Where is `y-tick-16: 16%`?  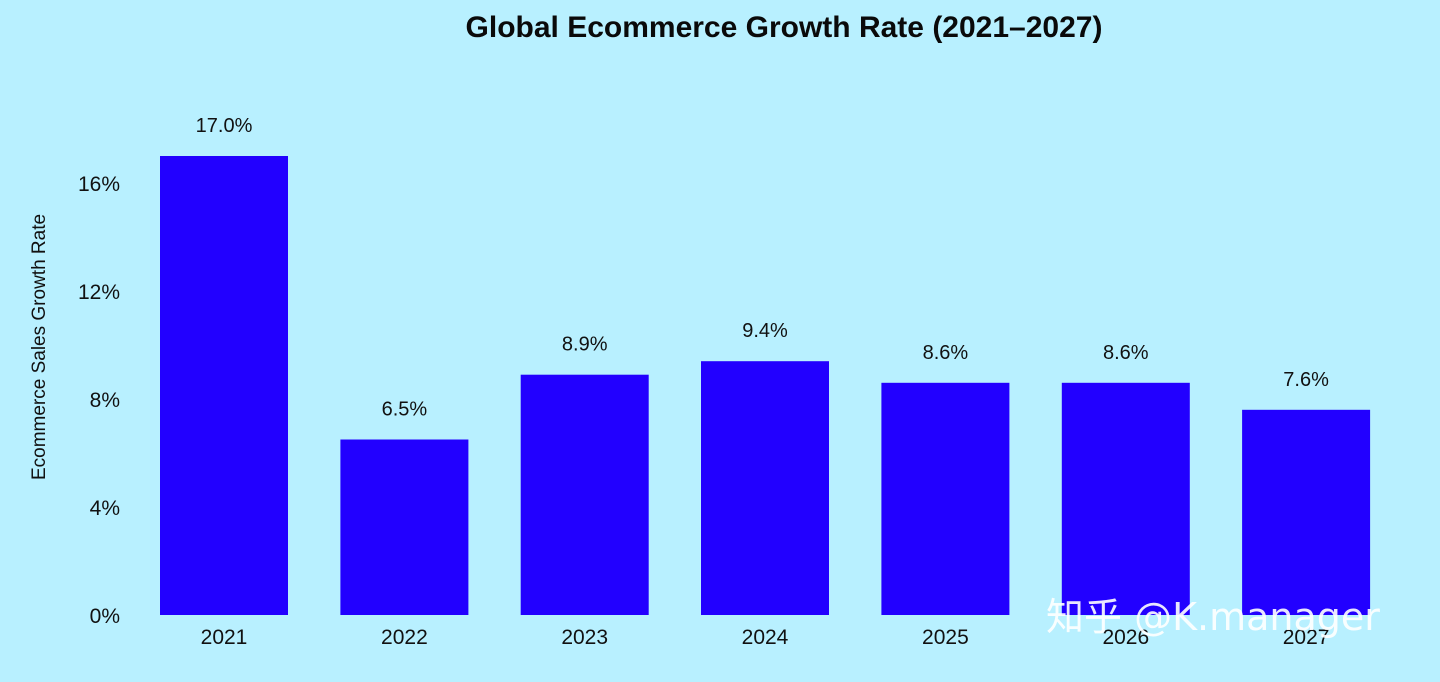 y-tick-16: 16% is located at coordinates (99, 184).